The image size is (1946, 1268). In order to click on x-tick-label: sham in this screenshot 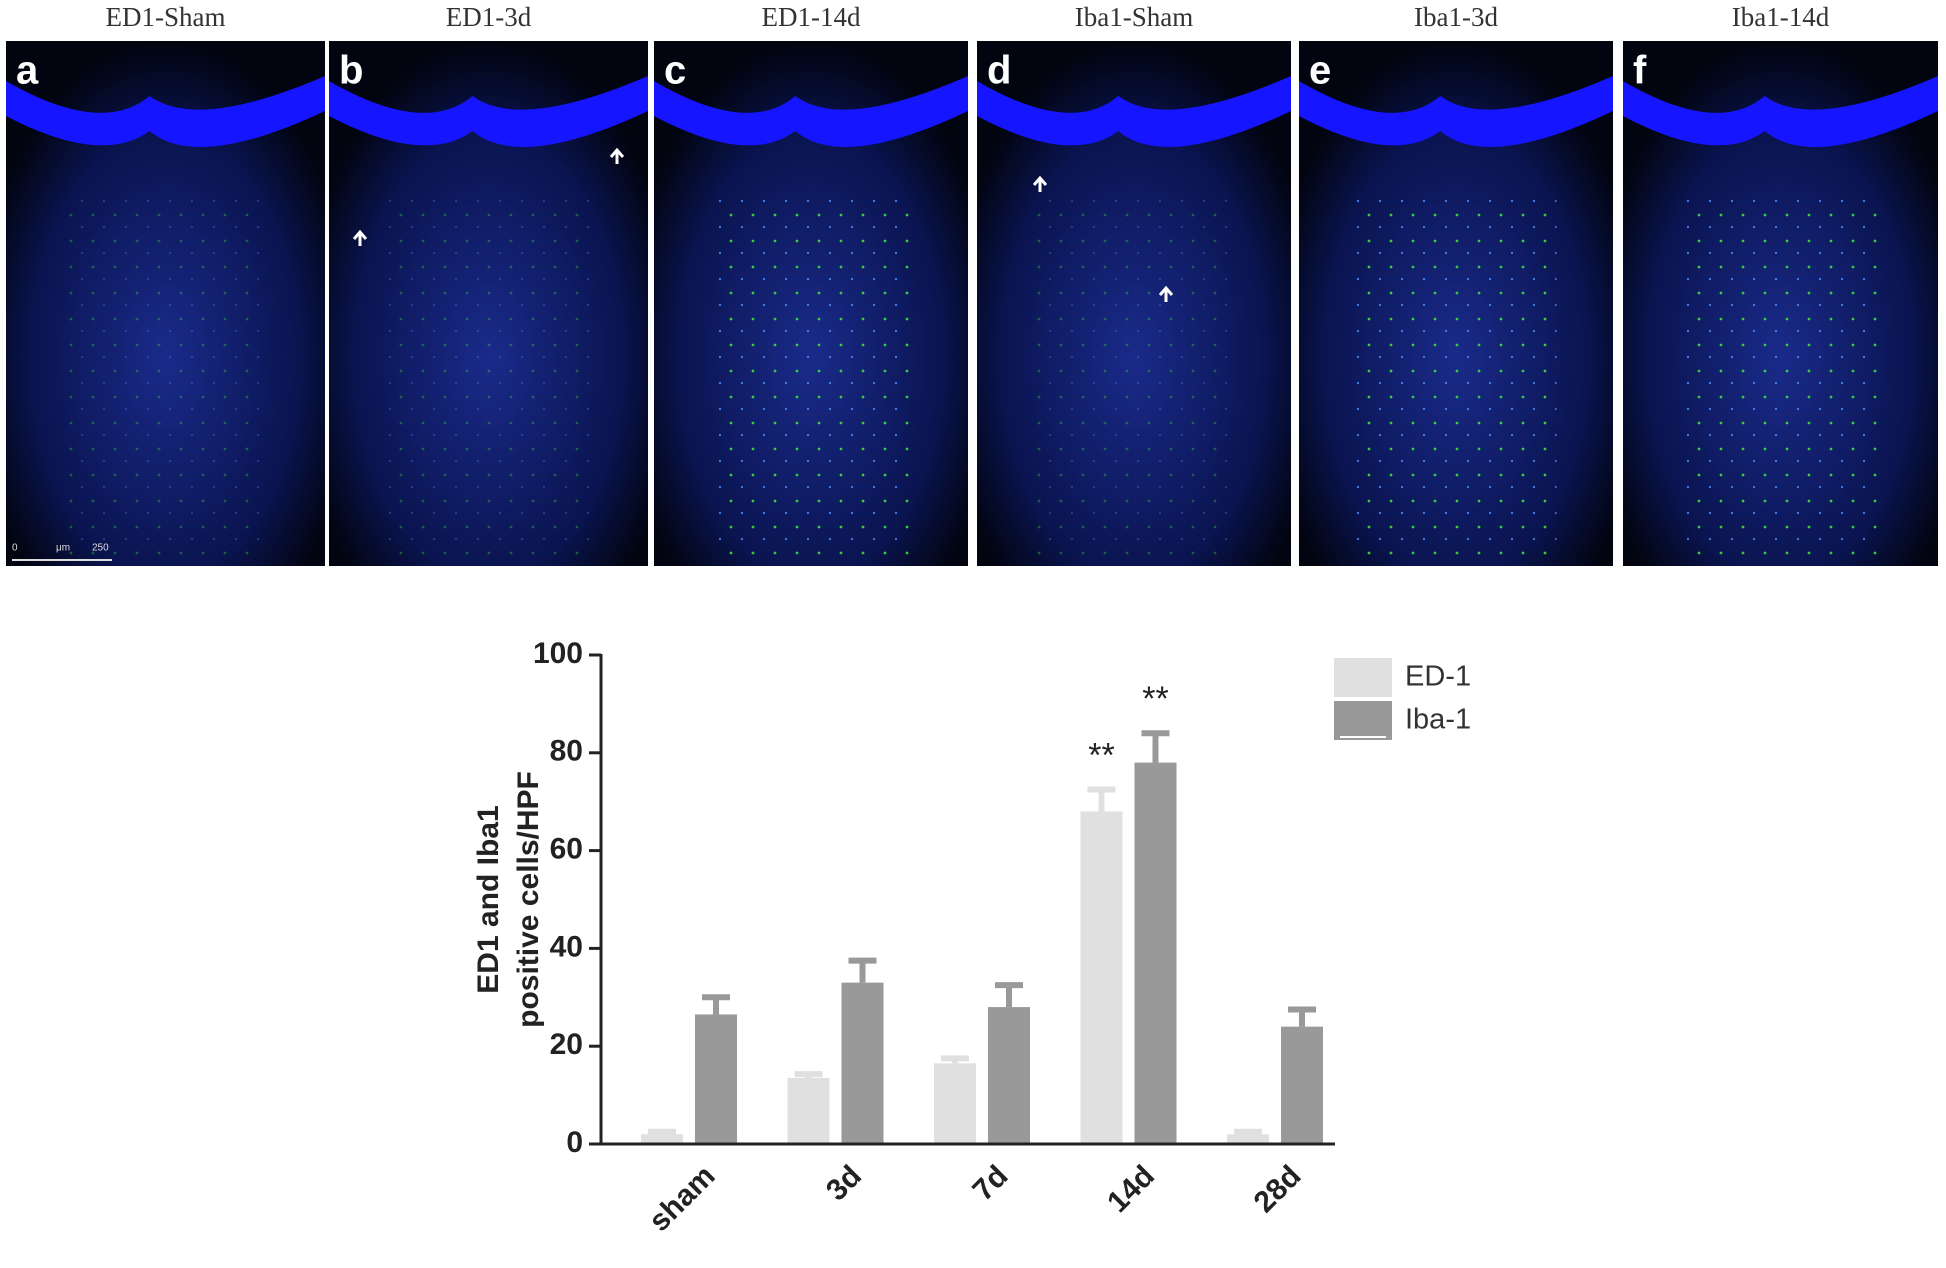, I will do `click(682, 1198)`.